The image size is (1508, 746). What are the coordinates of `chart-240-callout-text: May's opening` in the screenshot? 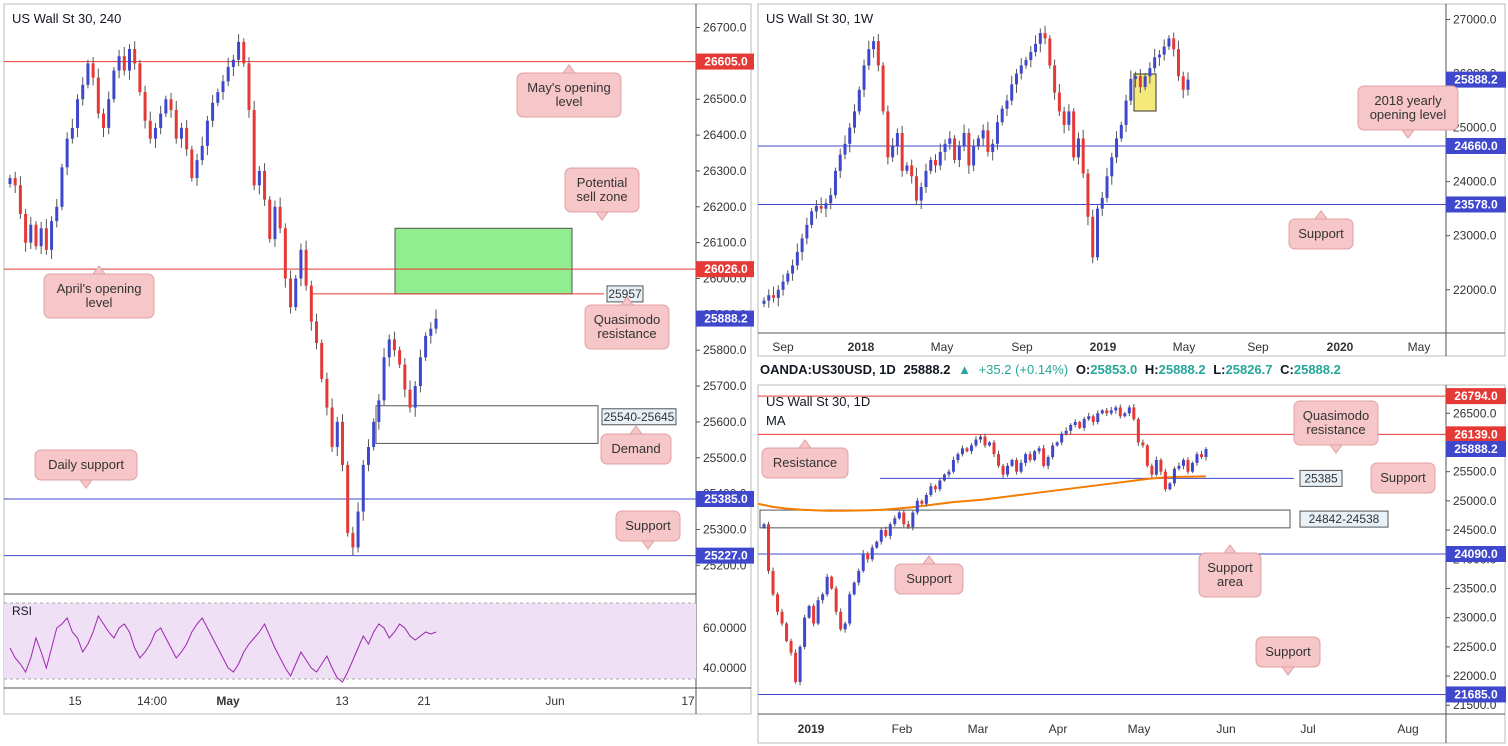 It's located at (568, 87).